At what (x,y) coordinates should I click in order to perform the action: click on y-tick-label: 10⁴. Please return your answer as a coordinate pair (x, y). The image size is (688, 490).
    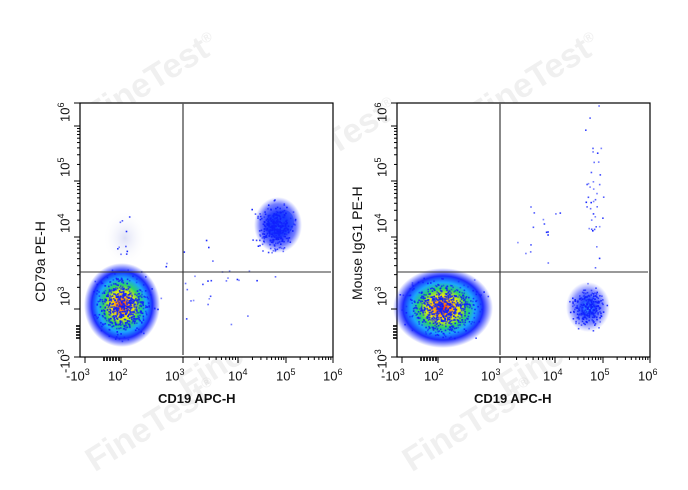
    Looking at the image, I should click on (381, 223).